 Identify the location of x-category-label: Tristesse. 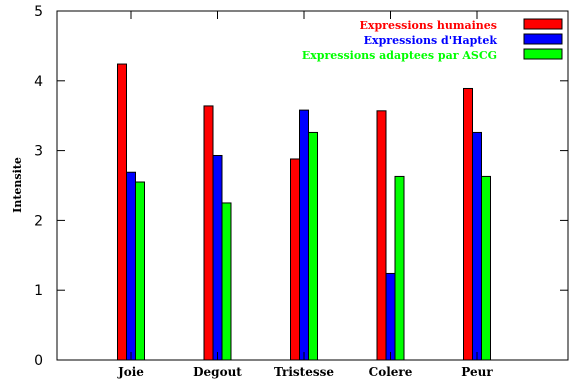
(304, 372).